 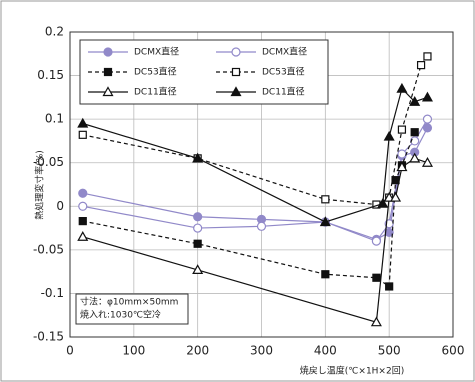 What do you see at coordinates (54, 119) in the screenshot?
I see `y-tick-label: 0.1` at bounding box center [54, 119].